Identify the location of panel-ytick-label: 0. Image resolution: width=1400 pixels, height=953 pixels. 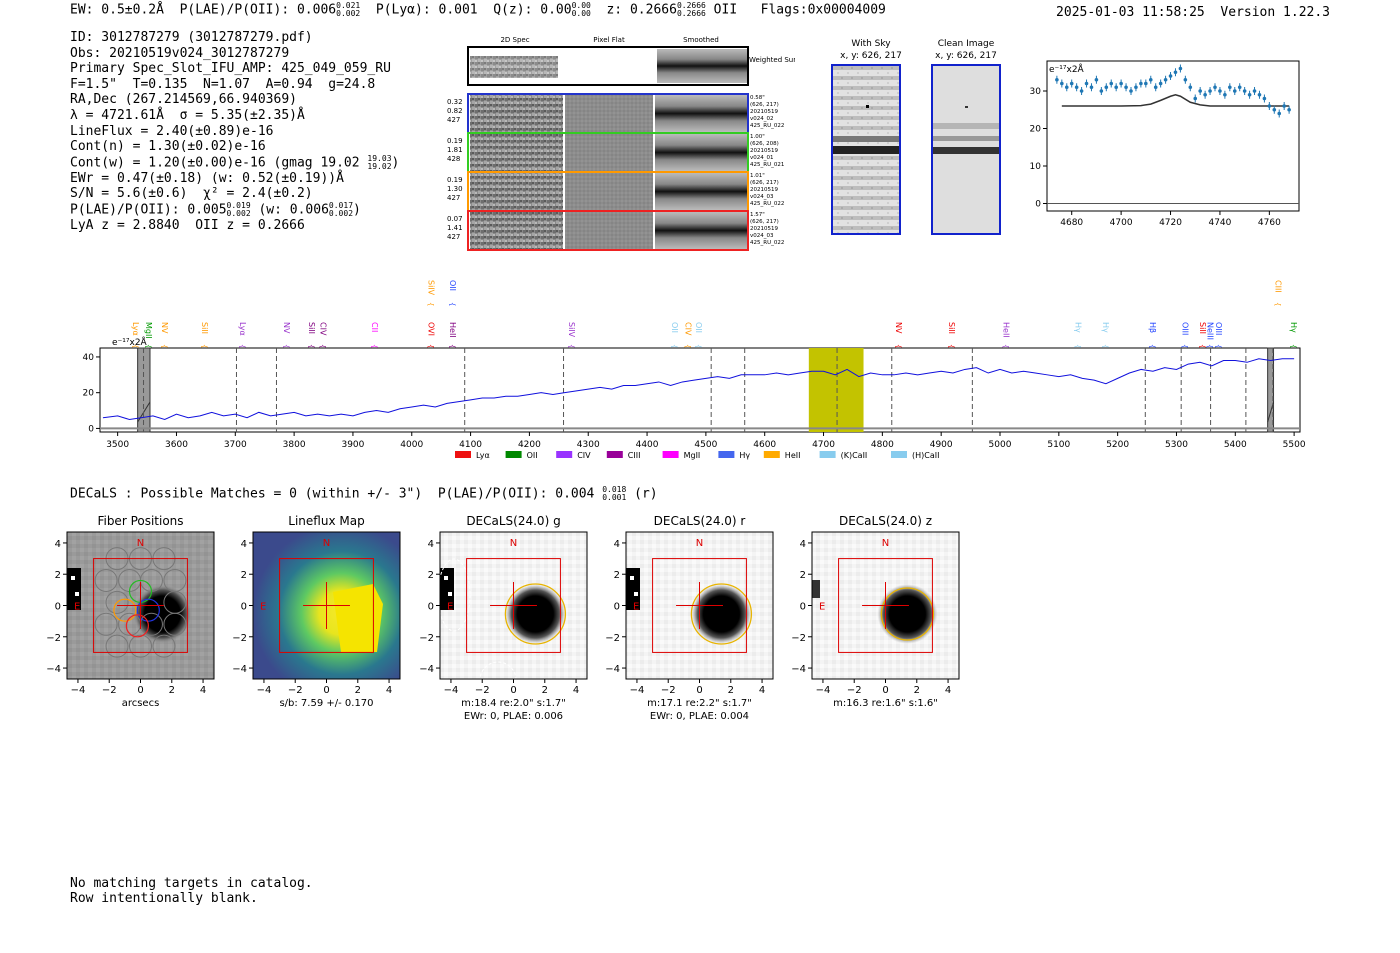
(803, 607).